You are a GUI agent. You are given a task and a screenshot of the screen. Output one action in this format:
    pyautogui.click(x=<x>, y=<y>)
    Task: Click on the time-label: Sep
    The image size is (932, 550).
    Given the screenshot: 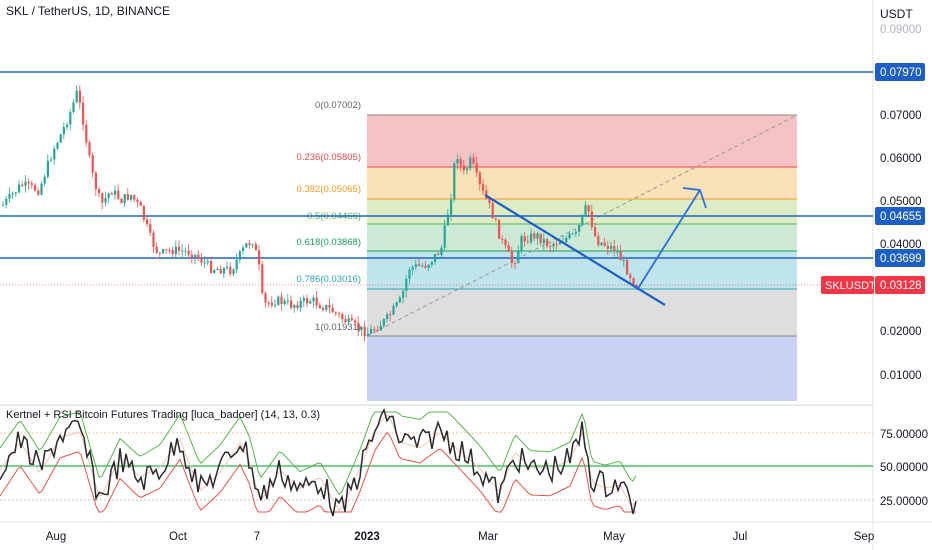 What is the action you would take?
    pyautogui.click(x=864, y=537)
    